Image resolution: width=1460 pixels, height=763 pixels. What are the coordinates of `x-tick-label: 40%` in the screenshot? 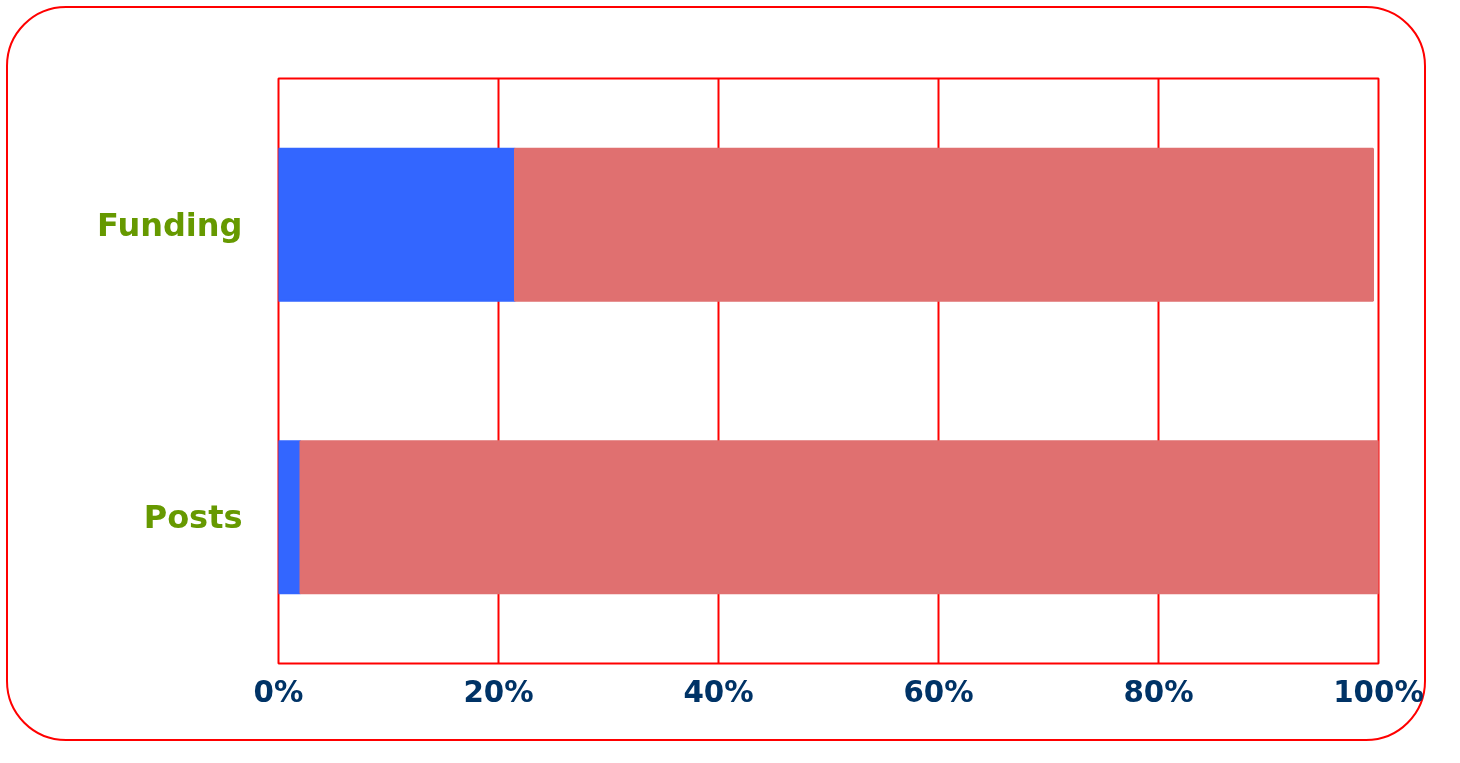 It's located at (718, 691).